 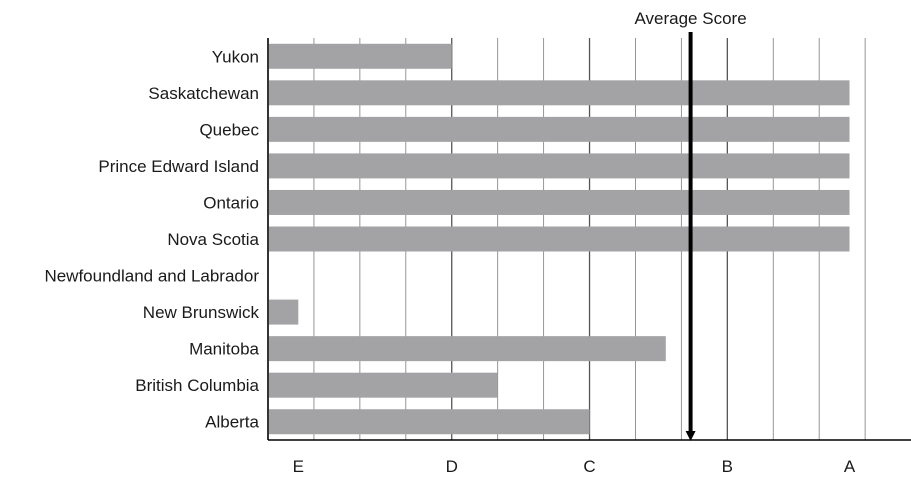 What do you see at coordinates (197, 385) in the screenshot?
I see `category-label: British Columbia` at bounding box center [197, 385].